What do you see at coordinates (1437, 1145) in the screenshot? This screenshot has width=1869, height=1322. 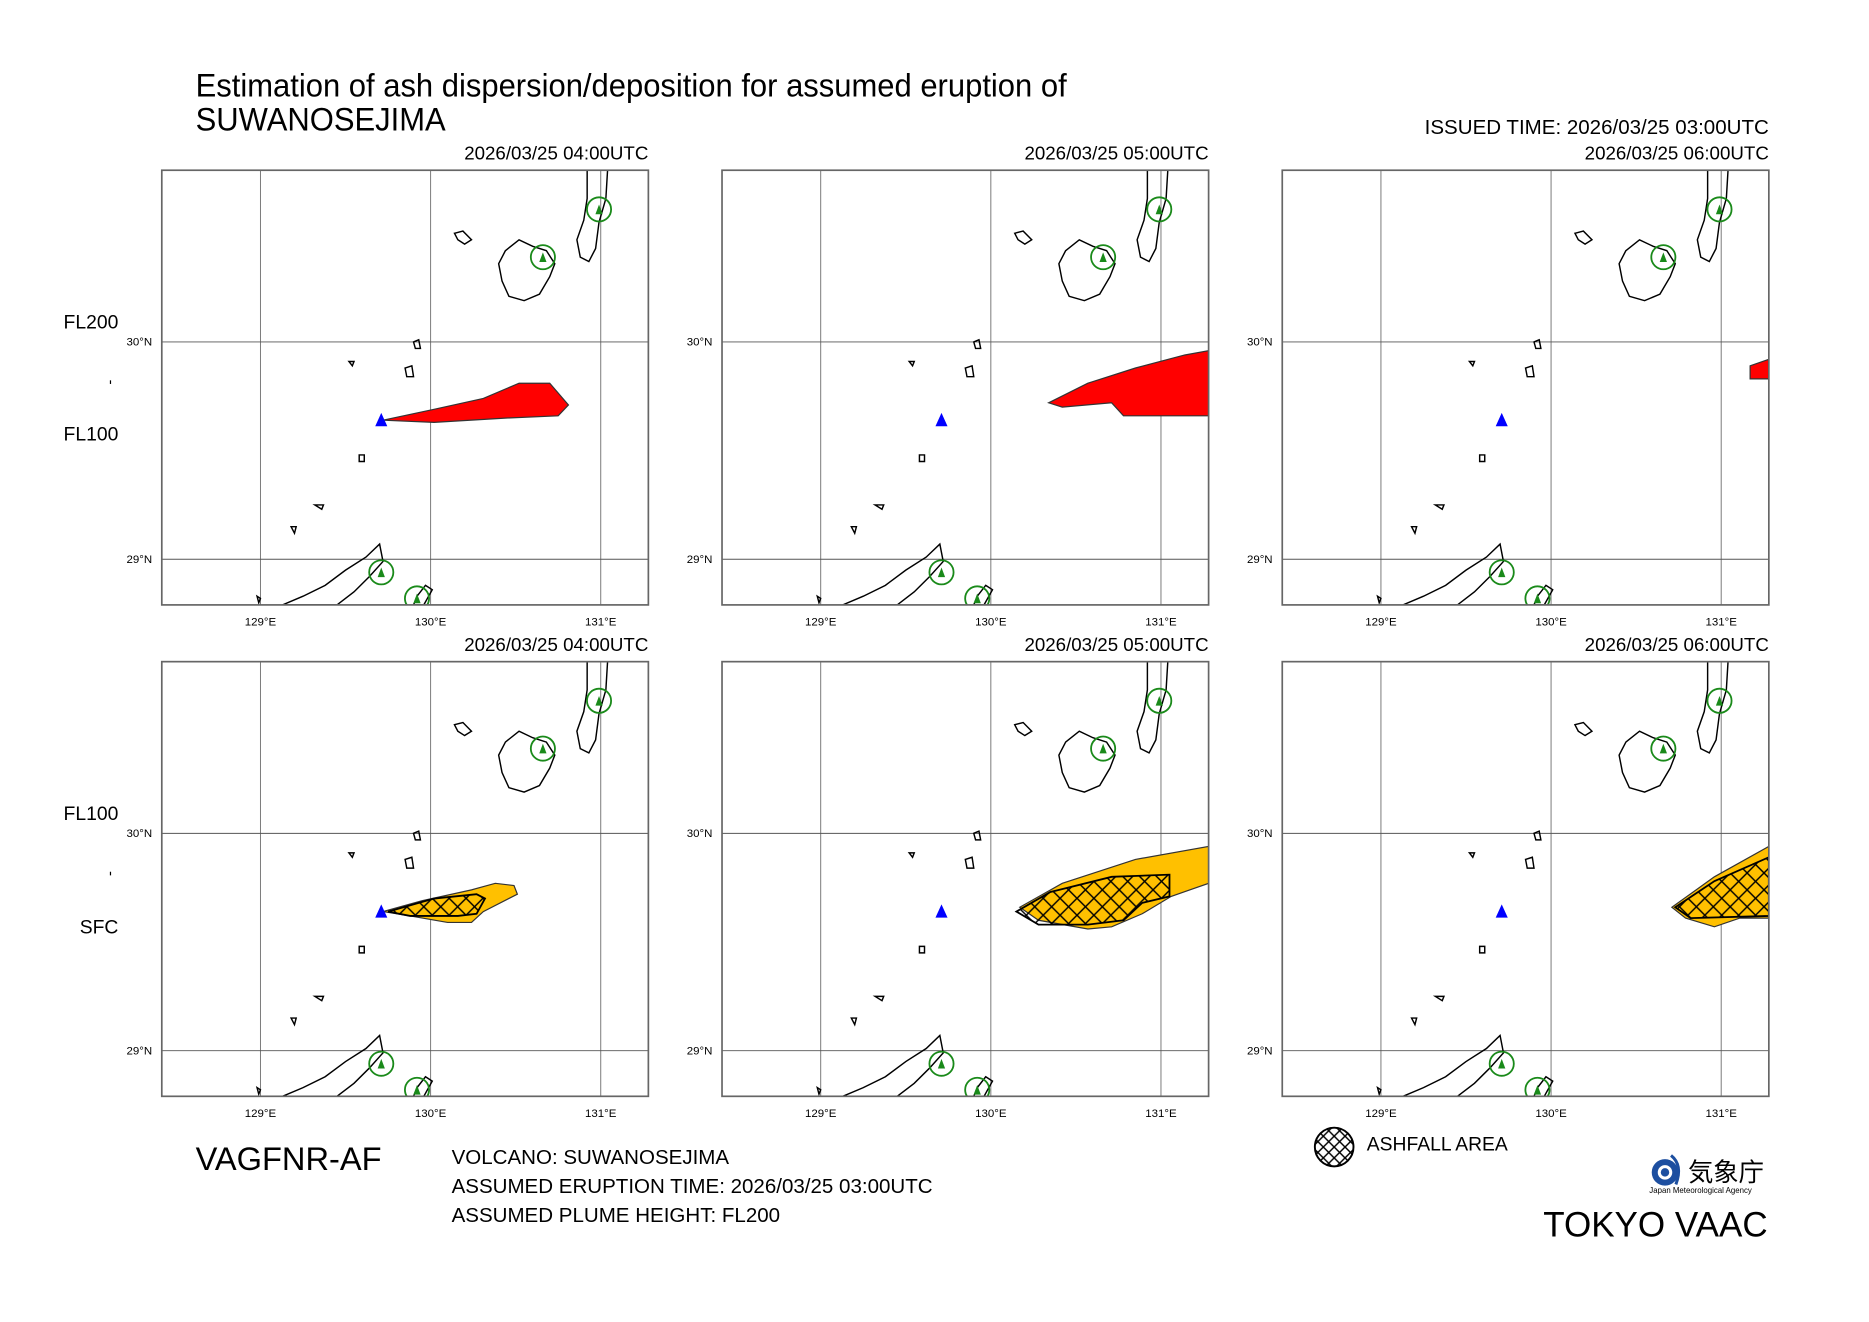 I see `ashfall-legend-label: ASHFALL AREA` at bounding box center [1437, 1145].